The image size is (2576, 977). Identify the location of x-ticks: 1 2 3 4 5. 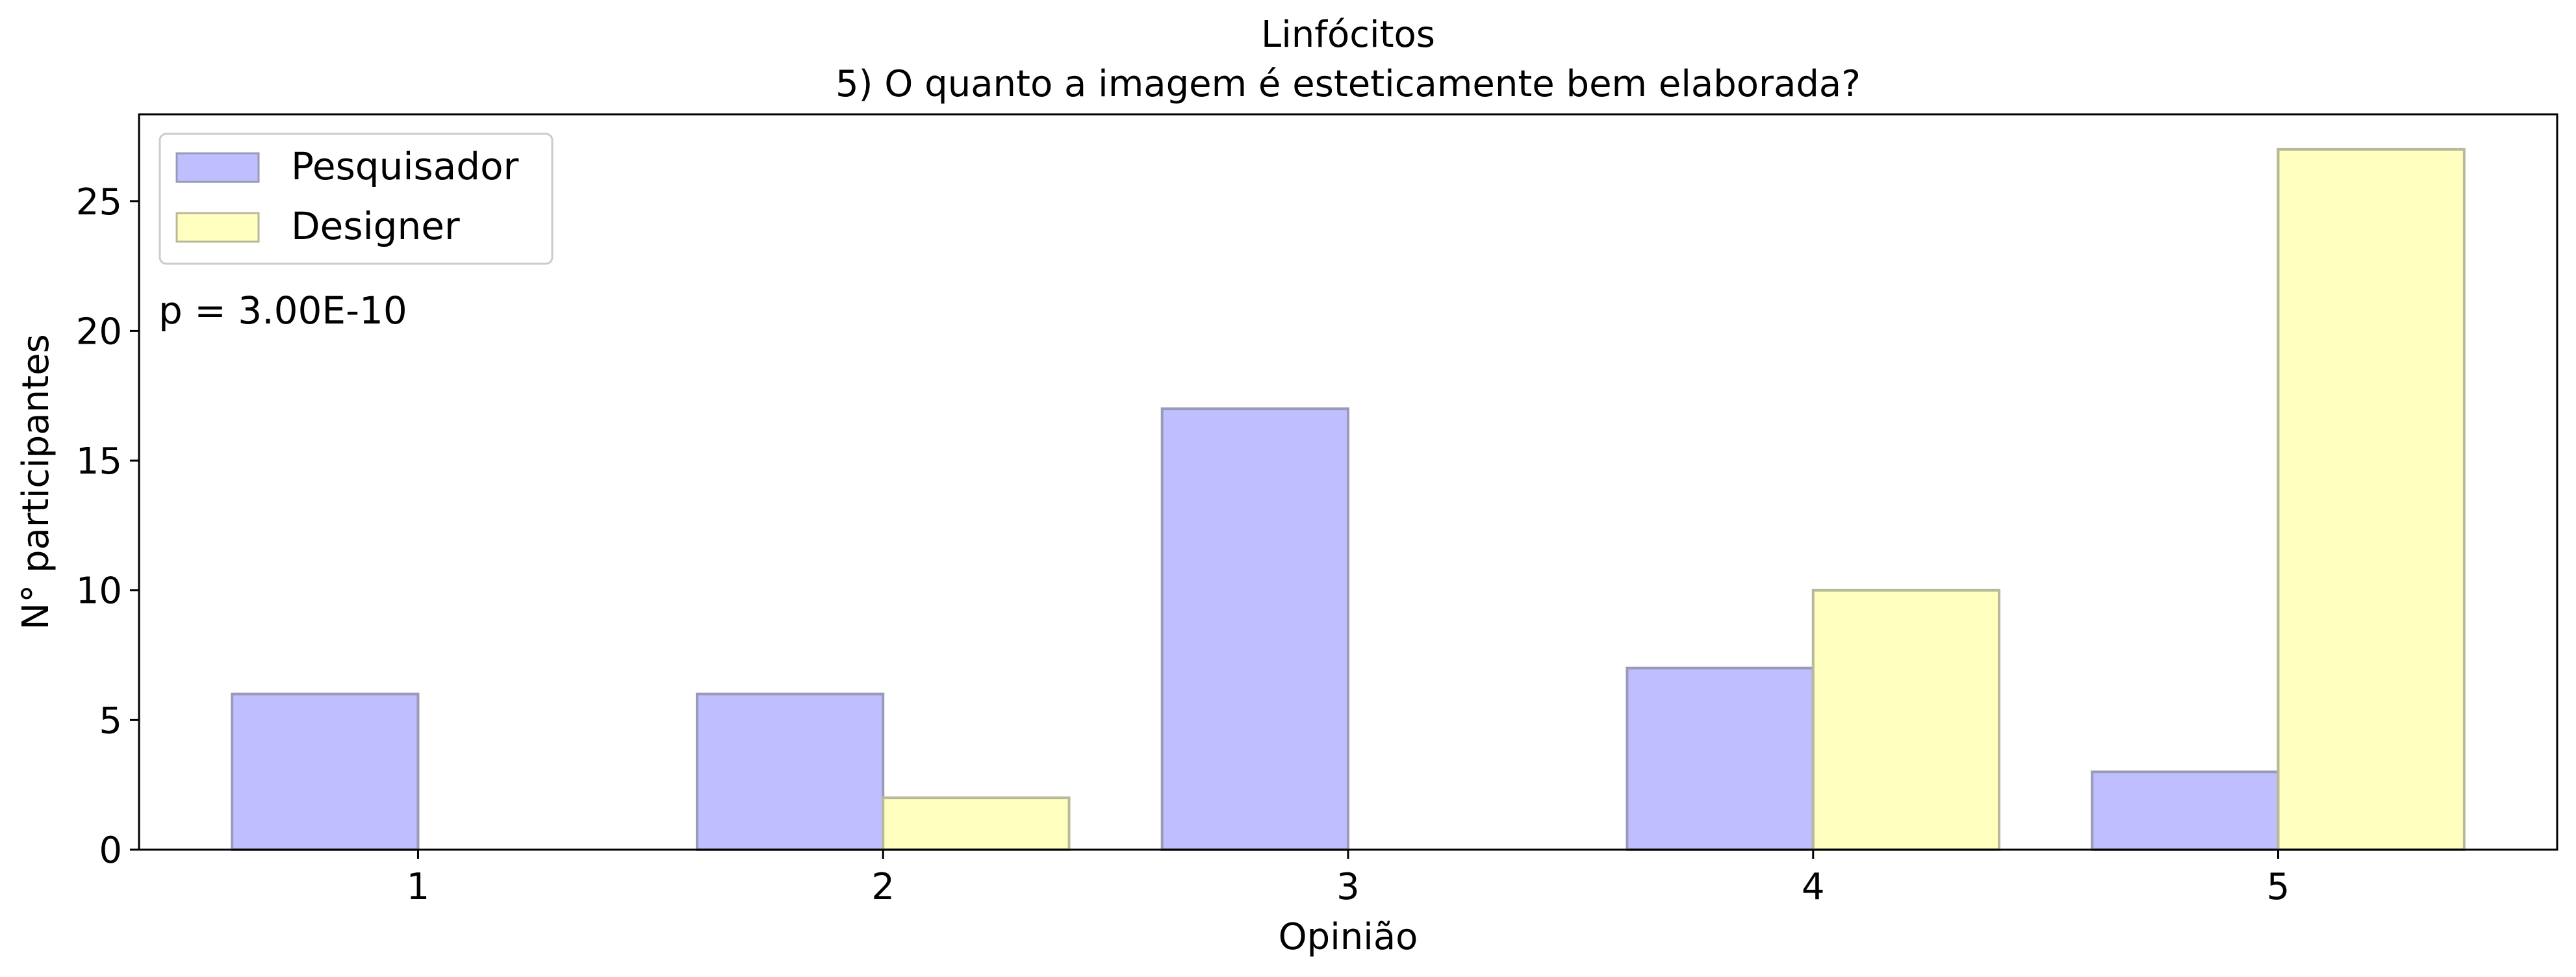
(1348, 879).